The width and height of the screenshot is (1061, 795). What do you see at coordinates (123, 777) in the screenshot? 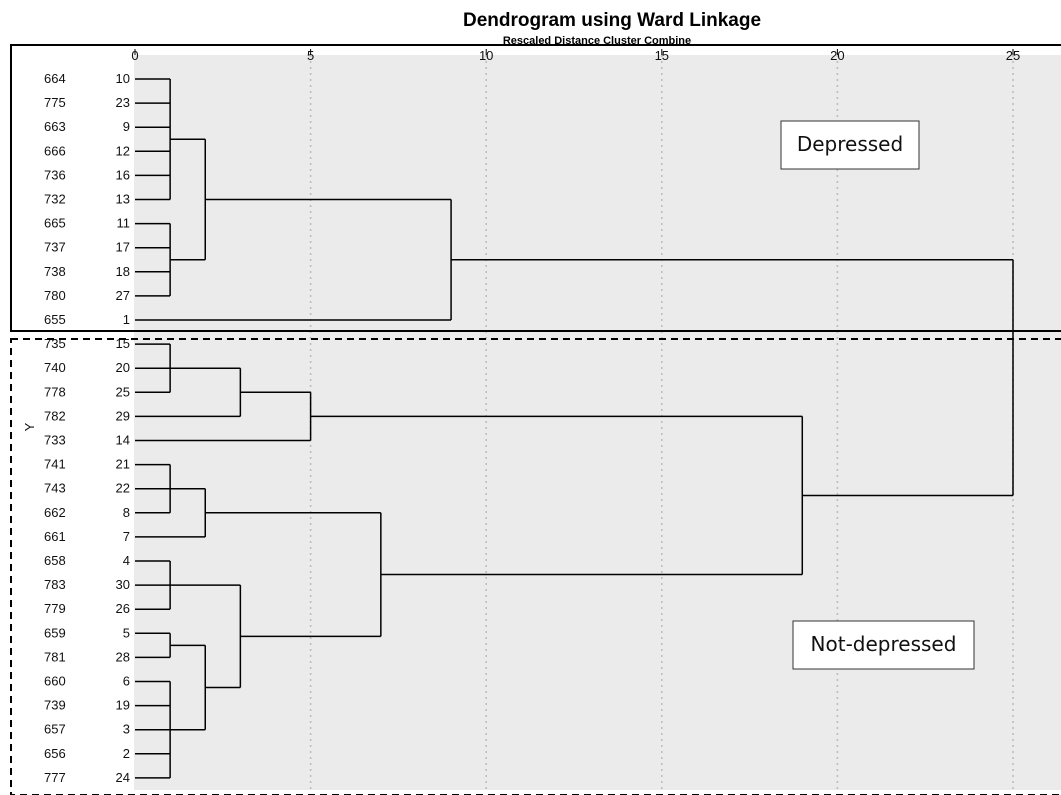
I see `leaf-case-number: 24` at bounding box center [123, 777].